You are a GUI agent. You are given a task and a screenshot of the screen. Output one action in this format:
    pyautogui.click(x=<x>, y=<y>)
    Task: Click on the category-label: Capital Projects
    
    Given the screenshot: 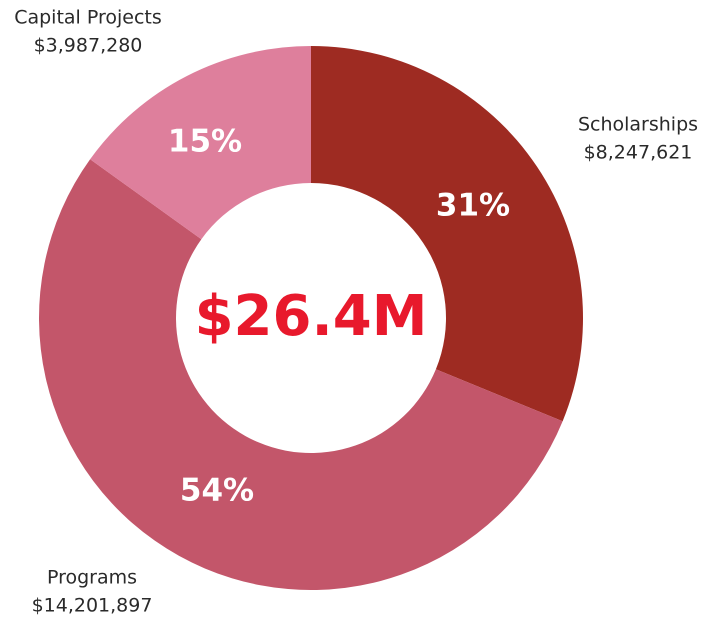 What is the action you would take?
    pyautogui.click(x=88, y=18)
    